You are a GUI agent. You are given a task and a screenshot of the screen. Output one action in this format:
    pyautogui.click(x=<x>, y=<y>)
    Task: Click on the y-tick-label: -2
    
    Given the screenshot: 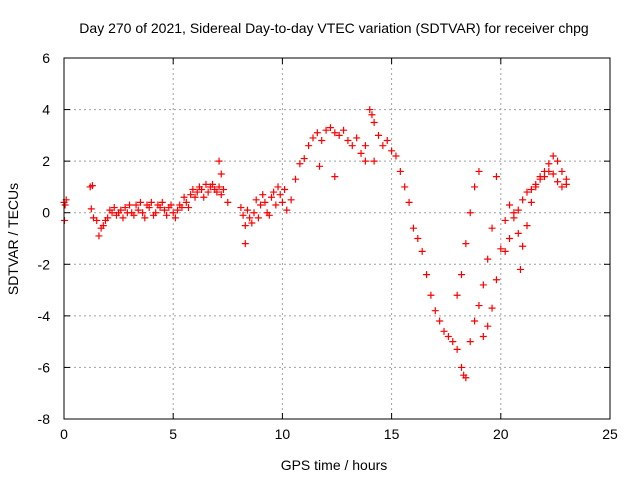 What is the action you would take?
    pyautogui.click(x=44, y=264)
    